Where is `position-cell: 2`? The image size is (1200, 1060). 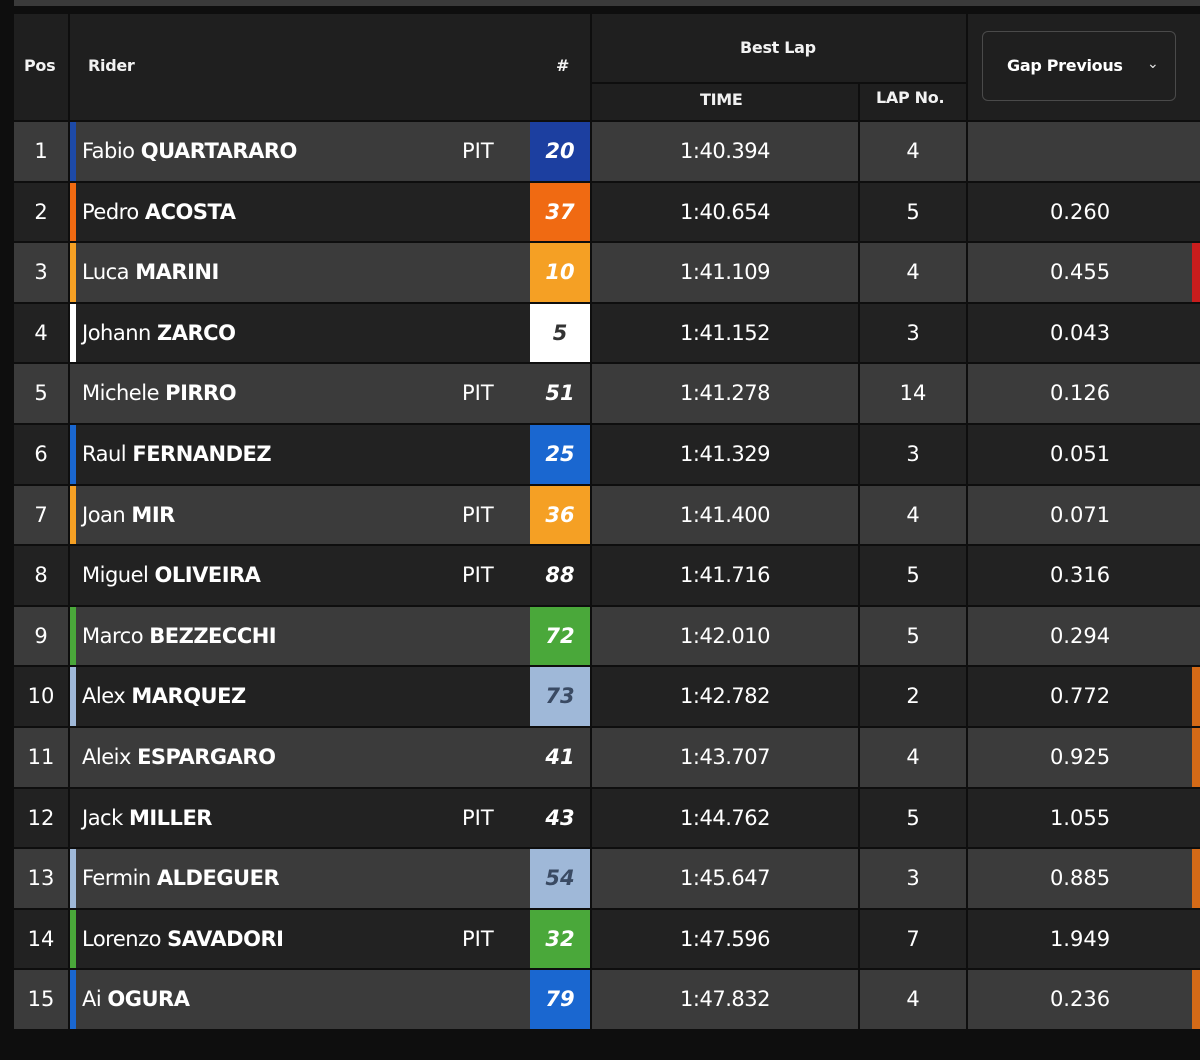
position-cell: 2 is located at coordinates (42, 212).